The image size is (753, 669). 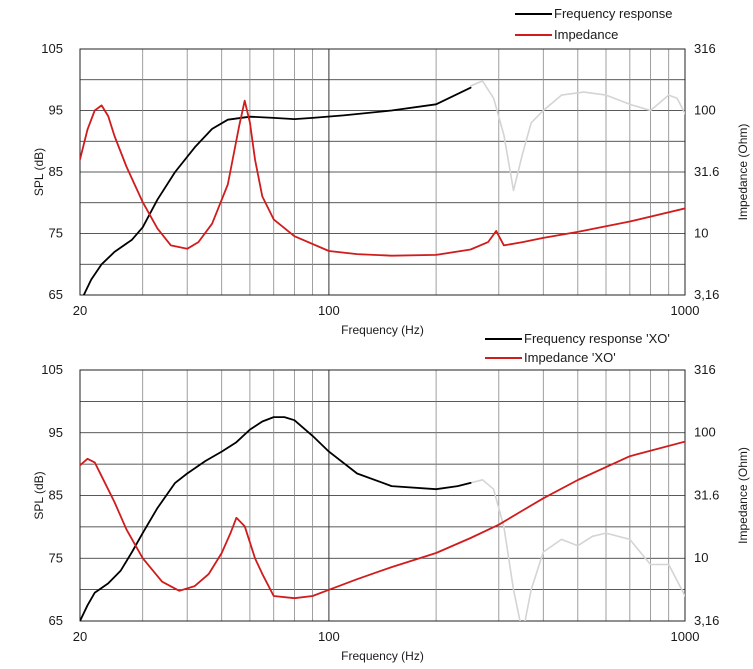 What do you see at coordinates (577, 348) in the screenshot?
I see `legend: Frequency response 'XO' Impedance 'XO'` at bounding box center [577, 348].